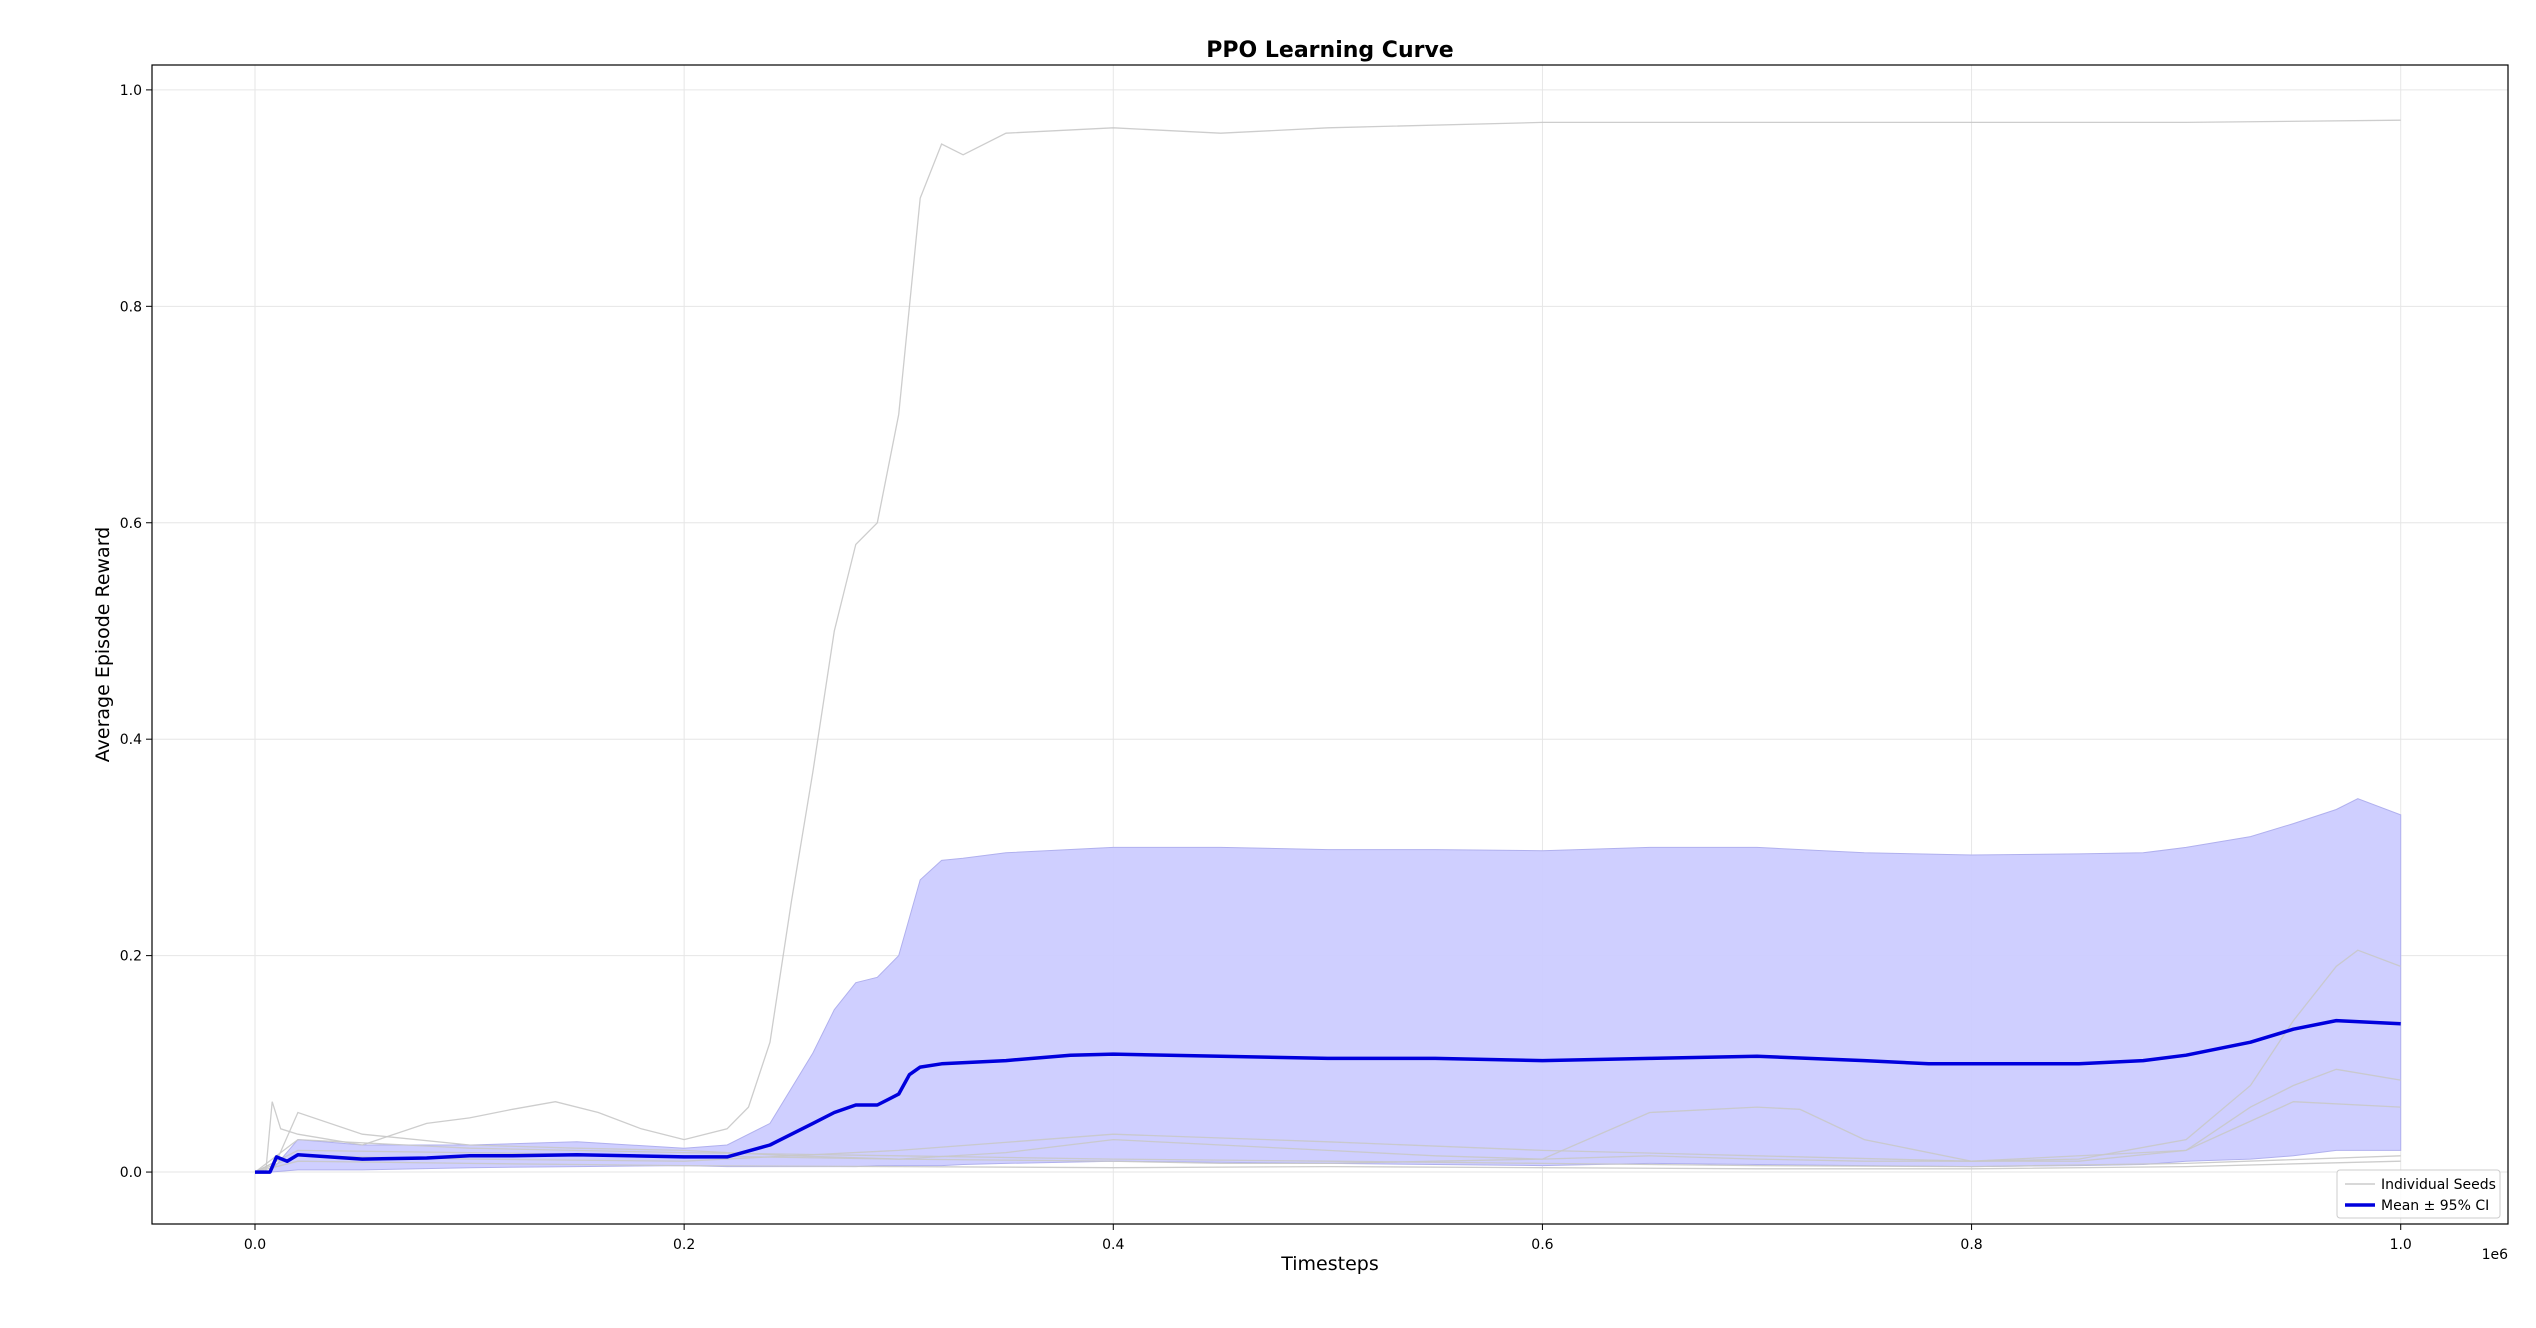  I want to click on x-scale-label: 1e6, so click(2495, 1255).